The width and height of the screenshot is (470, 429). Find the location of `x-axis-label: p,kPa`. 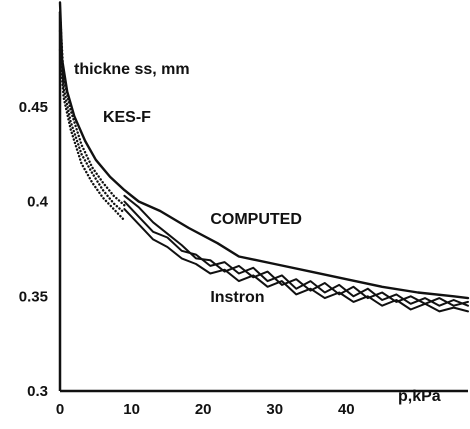

x-axis-label: p,kPa is located at coordinates (419, 396).